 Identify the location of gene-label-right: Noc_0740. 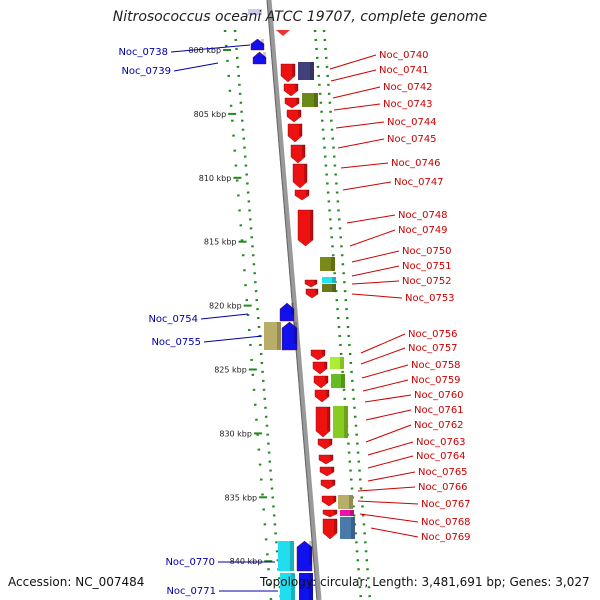
(404, 55).